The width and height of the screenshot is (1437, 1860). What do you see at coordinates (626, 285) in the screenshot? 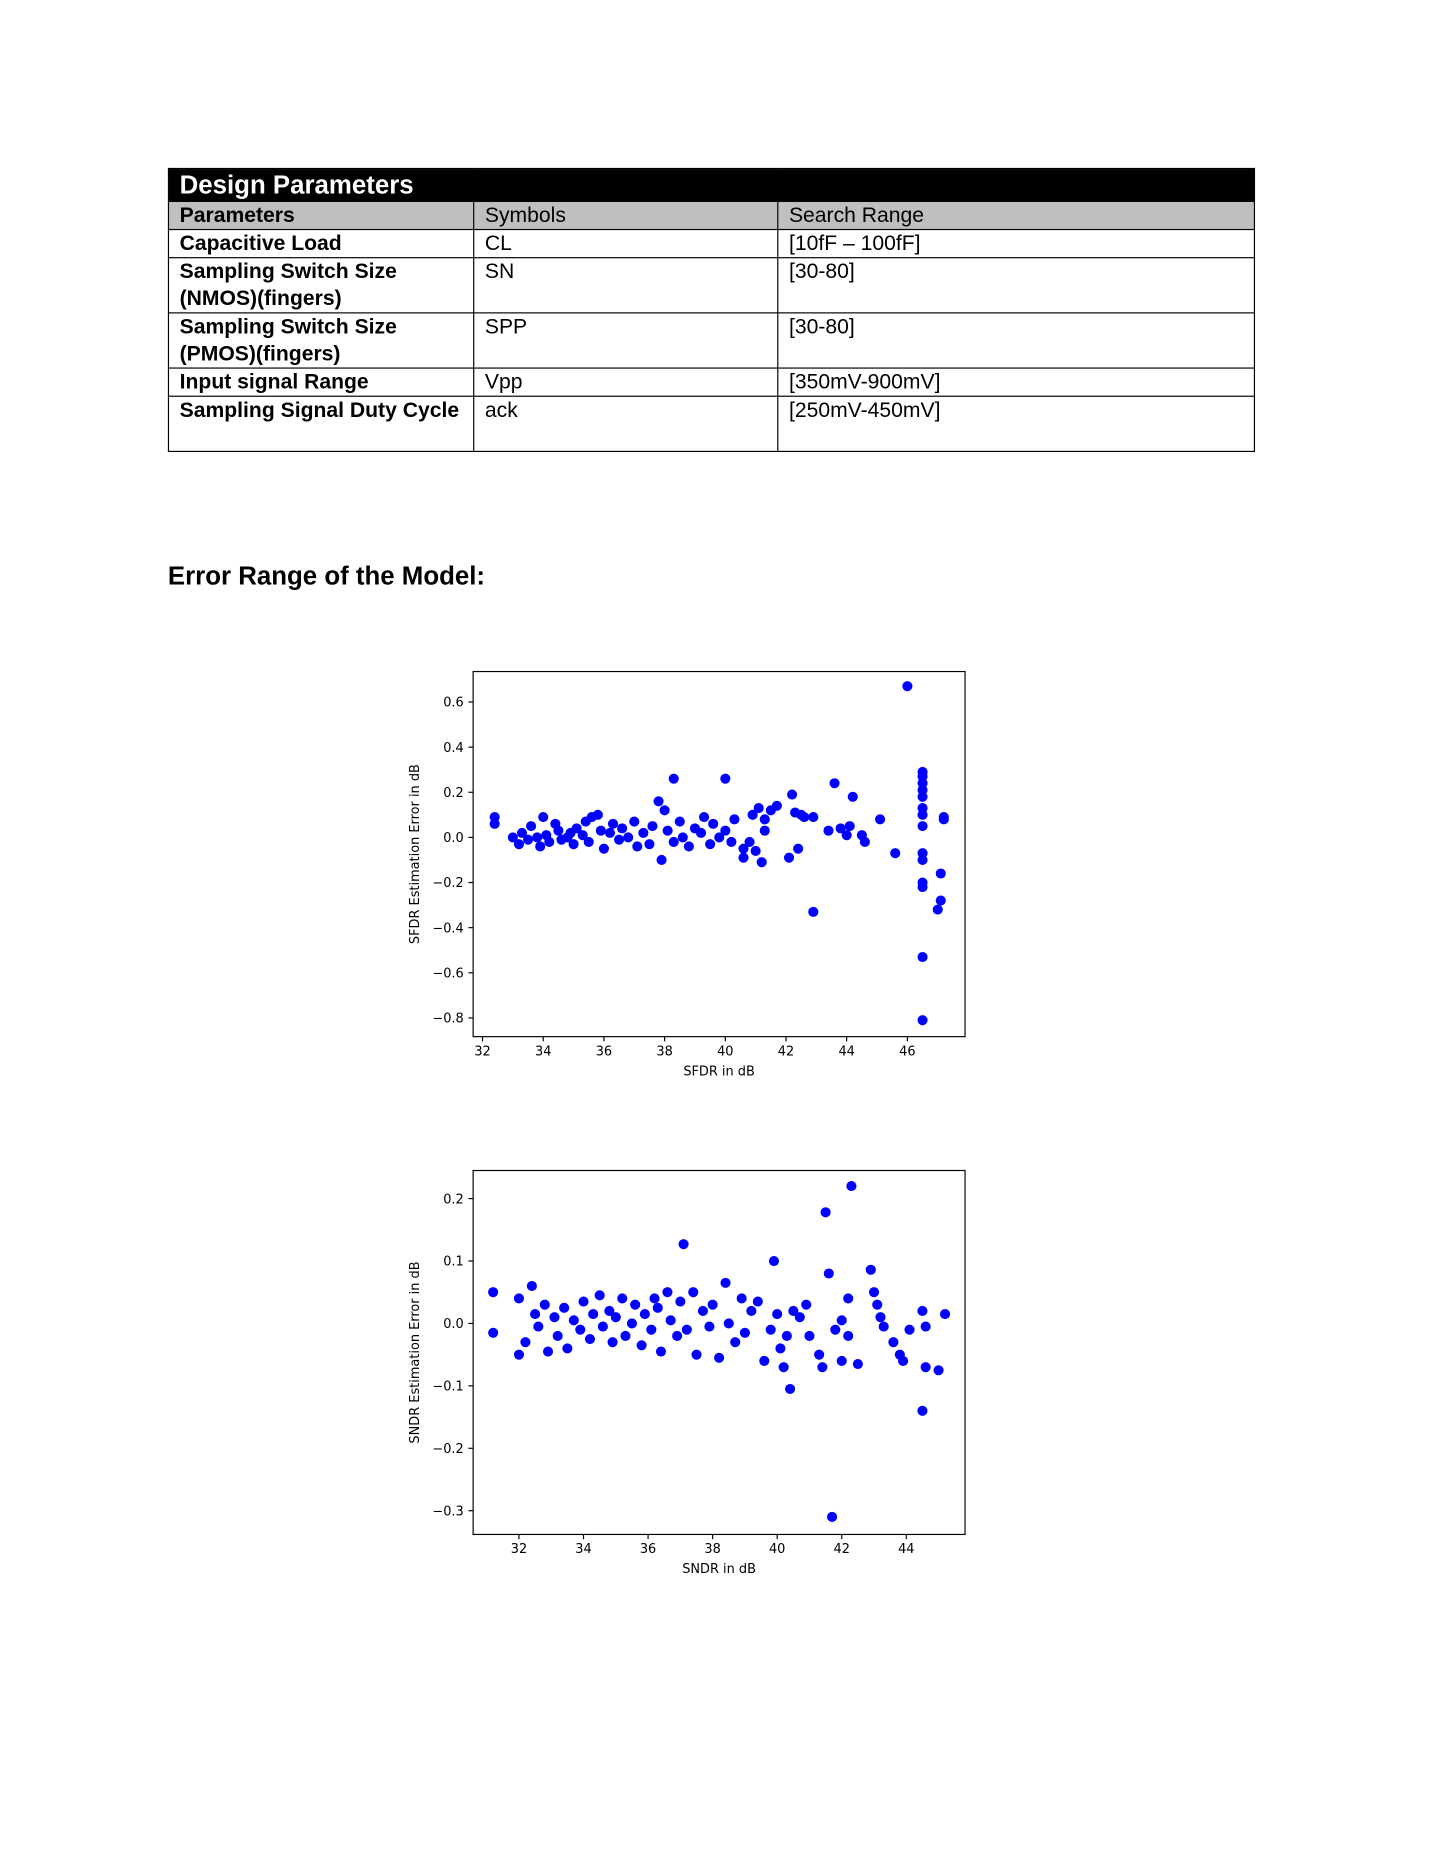
I see `cell: SN` at bounding box center [626, 285].